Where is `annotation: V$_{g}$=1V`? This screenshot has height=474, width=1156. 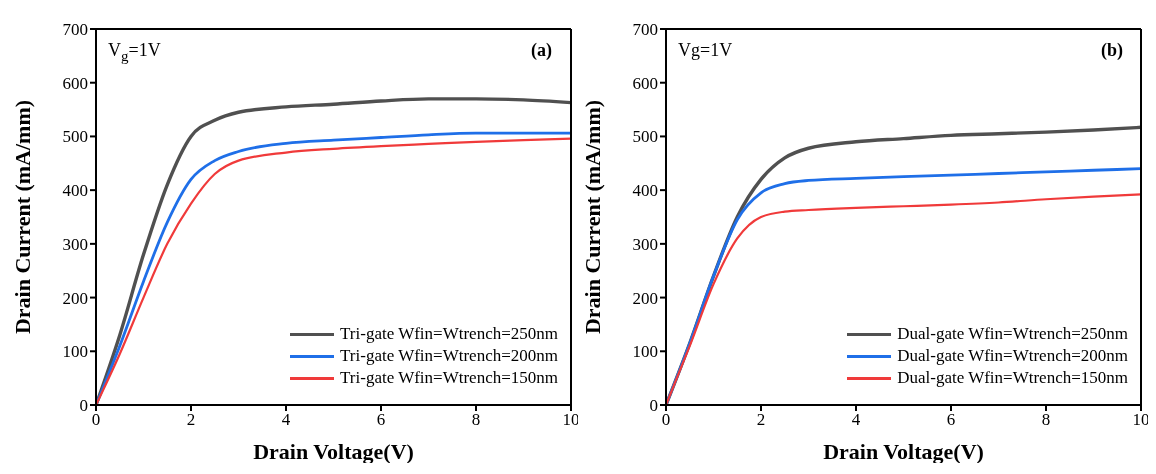 annotation: V$_{g}$=1V is located at coordinates (134, 52).